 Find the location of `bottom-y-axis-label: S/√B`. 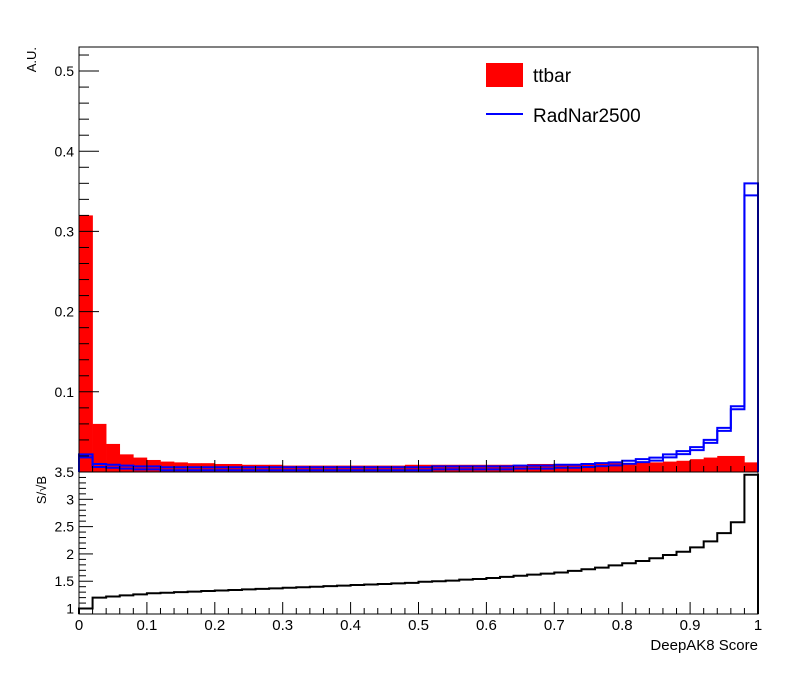

bottom-y-axis-label: S/√B is located at coordinates (41, 490).